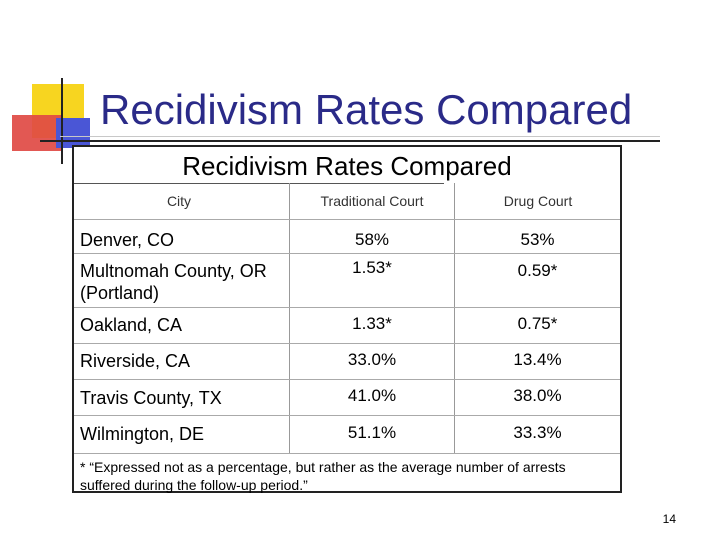  I want to click on cell-city: Riverside, CA, so click(135, 361).